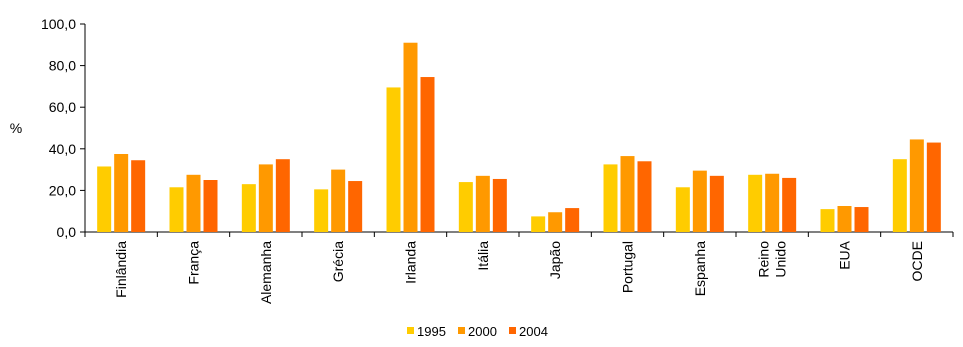 The height and width of the screenshot is (347, 963). What do you see at coordinates (194, 263) in the screenshot?
I see `x-tick-label: França` at bounding box center [194, 263].